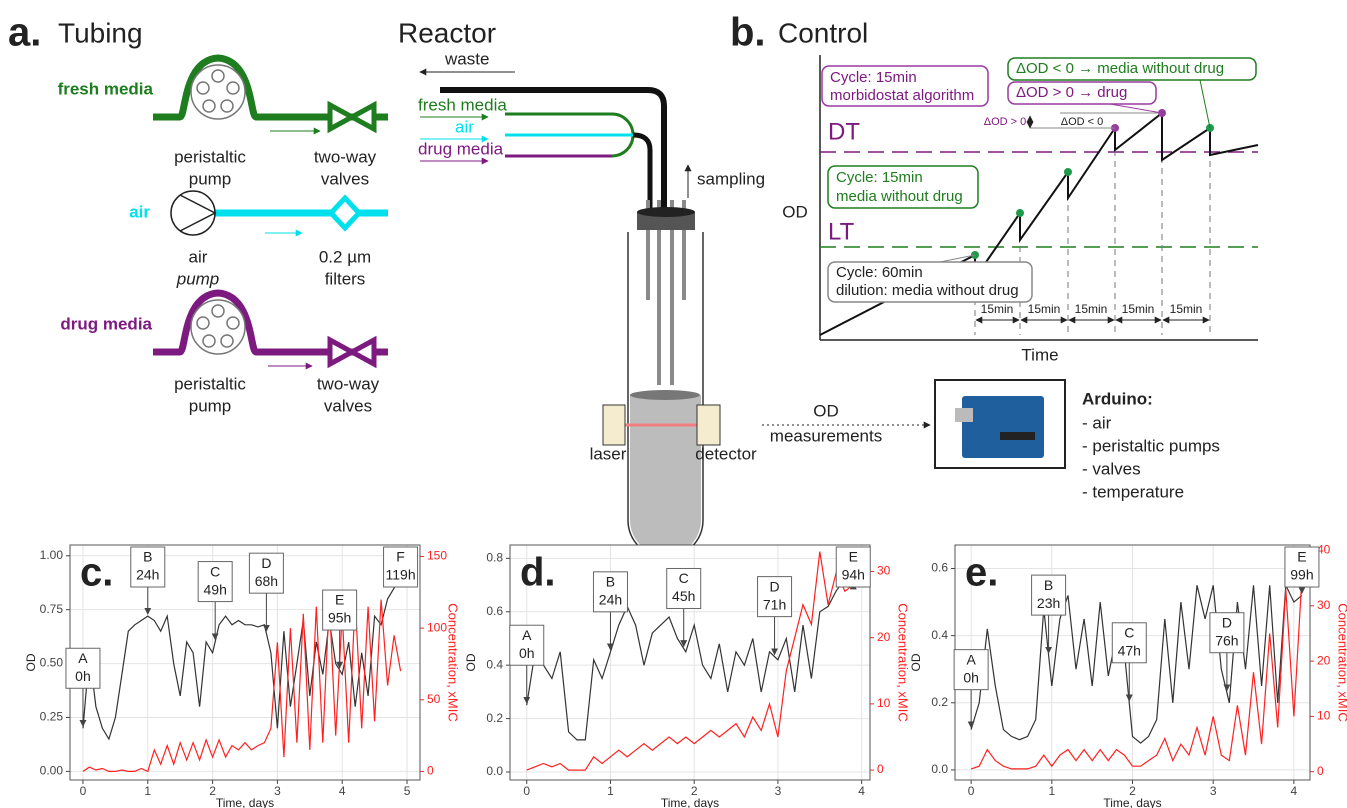  What do you see at coordinates (1226, 640) in the screenshot?
I see `annotation-label: 76h` at bounding box center [1226, 640].